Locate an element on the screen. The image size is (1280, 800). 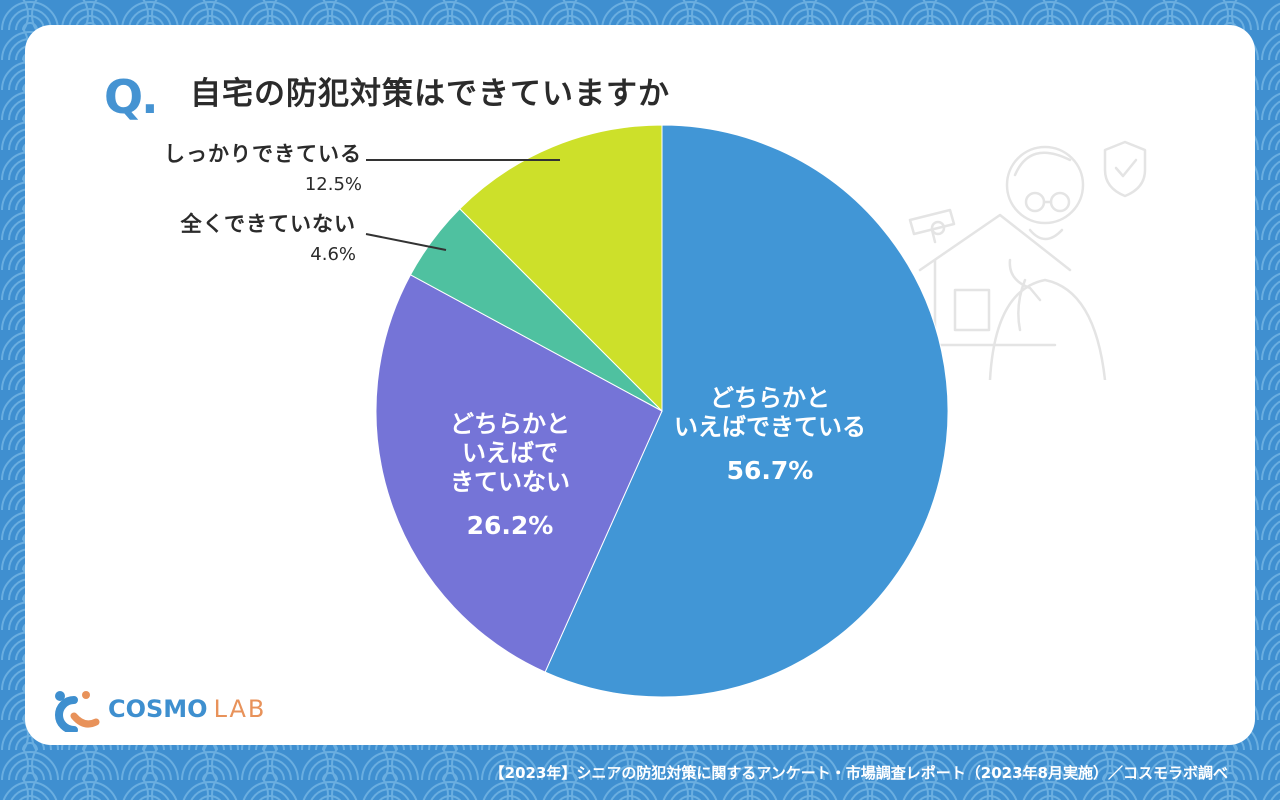
label-mattaku-dekiteinai: 全くできていない 4.6% is located at coordinates (268, 236).